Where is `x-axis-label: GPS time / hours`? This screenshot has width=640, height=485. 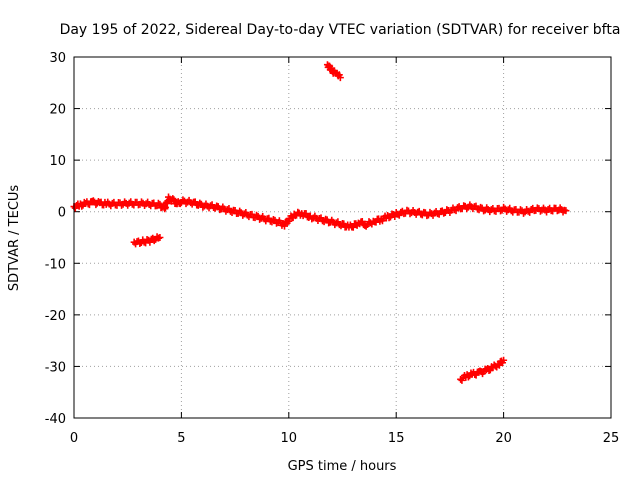 x-axis-label: GPS time / hours is located at coordinates (342, 466).